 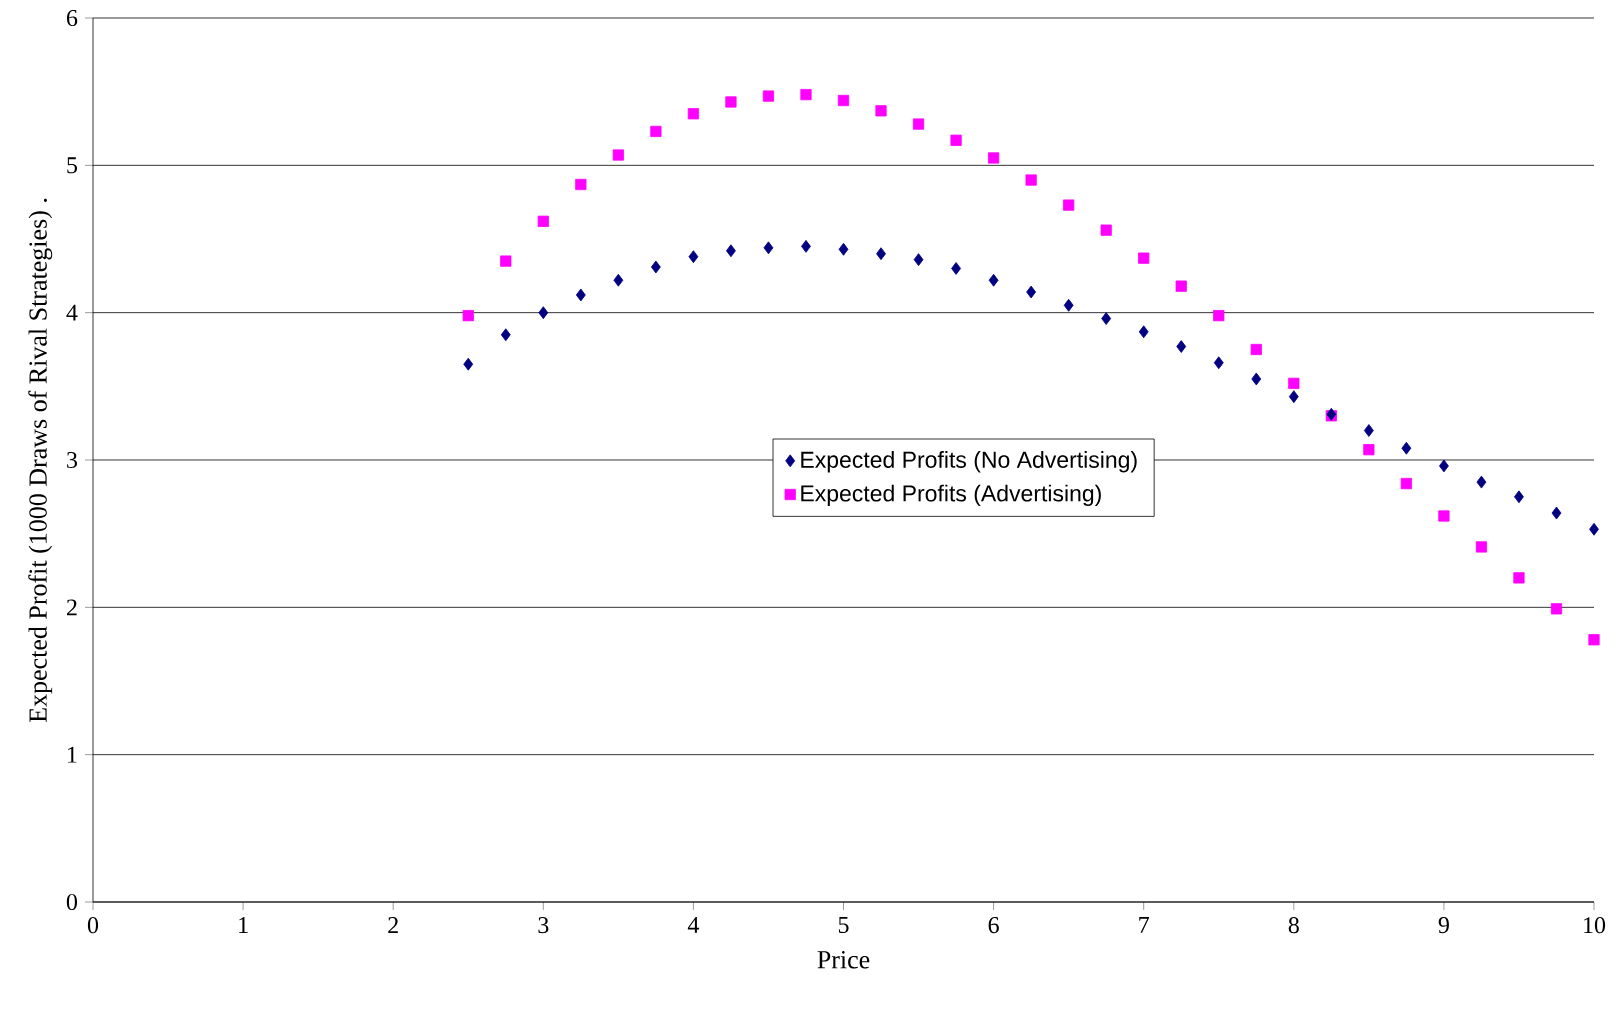 What do you see at coordinates (72, 902) in the screenshot?
I see `y-tick-label: 0` at bounding box center [72, 902].